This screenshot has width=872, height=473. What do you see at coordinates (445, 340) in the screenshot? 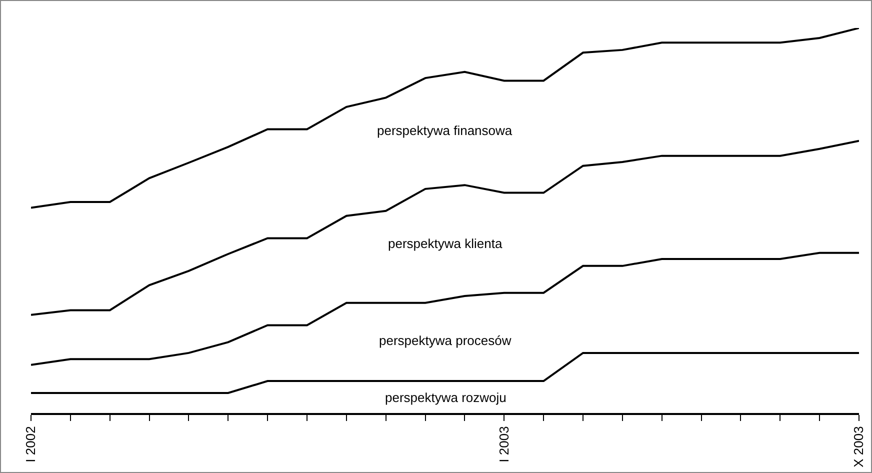
I see `series-label: perspektywa procesów` at bounding box center [445, 340].